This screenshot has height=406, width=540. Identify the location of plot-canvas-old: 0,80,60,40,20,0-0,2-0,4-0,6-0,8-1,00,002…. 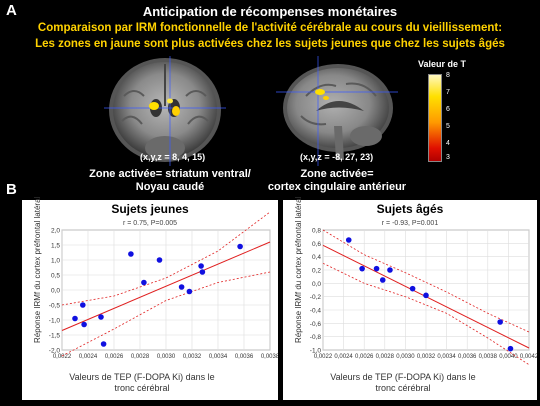
(423, 297).